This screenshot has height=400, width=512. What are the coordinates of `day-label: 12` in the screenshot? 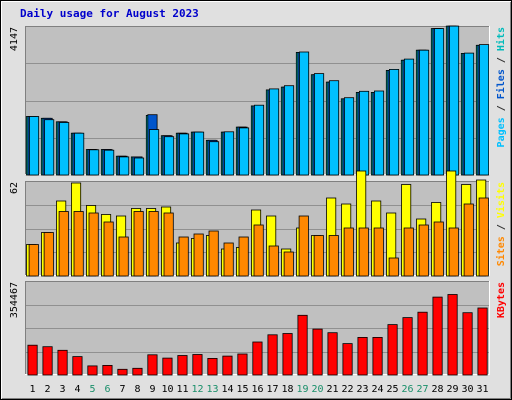 It's located at (197, 389).